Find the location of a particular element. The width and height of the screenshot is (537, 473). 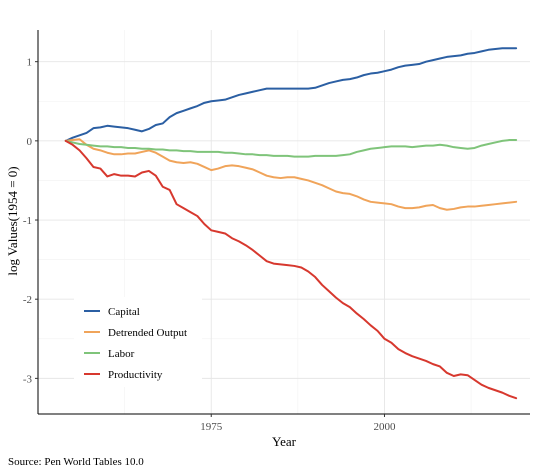

legend-label-labor: Labor is located at coordinates (121, 354).